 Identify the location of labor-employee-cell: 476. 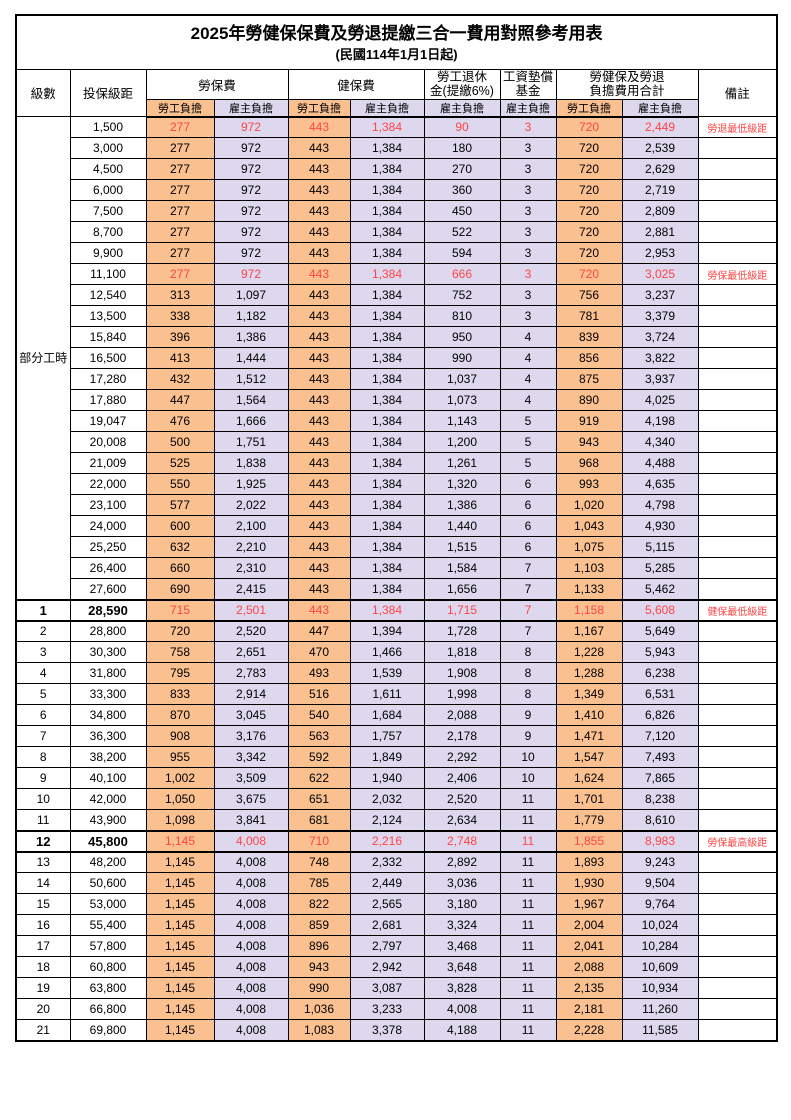
(180, 421).